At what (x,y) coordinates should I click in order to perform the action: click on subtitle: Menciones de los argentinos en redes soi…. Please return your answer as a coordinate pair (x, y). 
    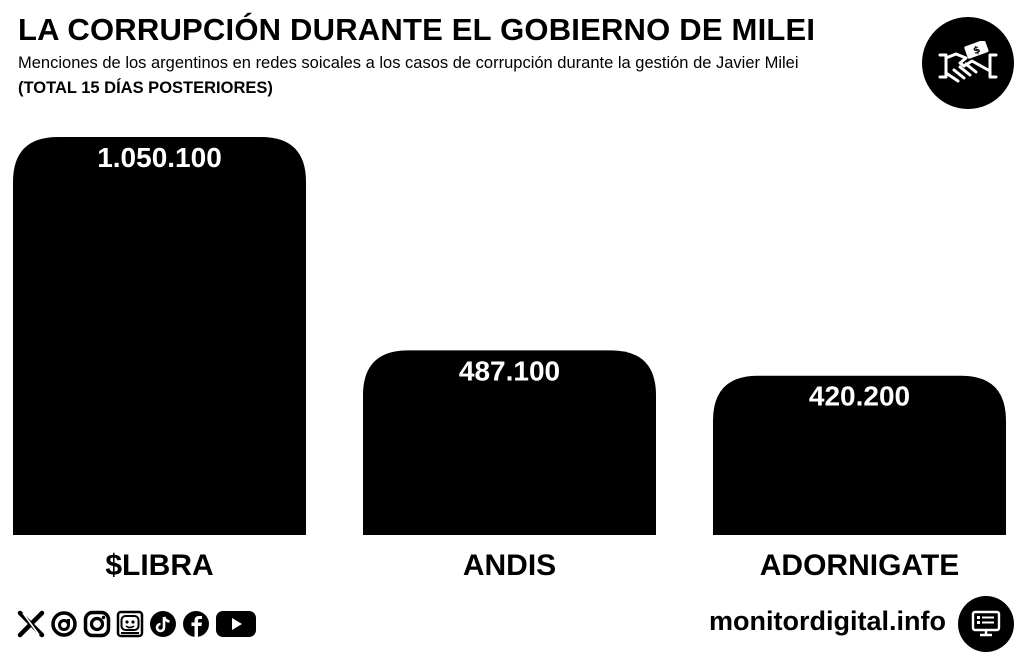
    Looking at the image, I should click on (408, 63).